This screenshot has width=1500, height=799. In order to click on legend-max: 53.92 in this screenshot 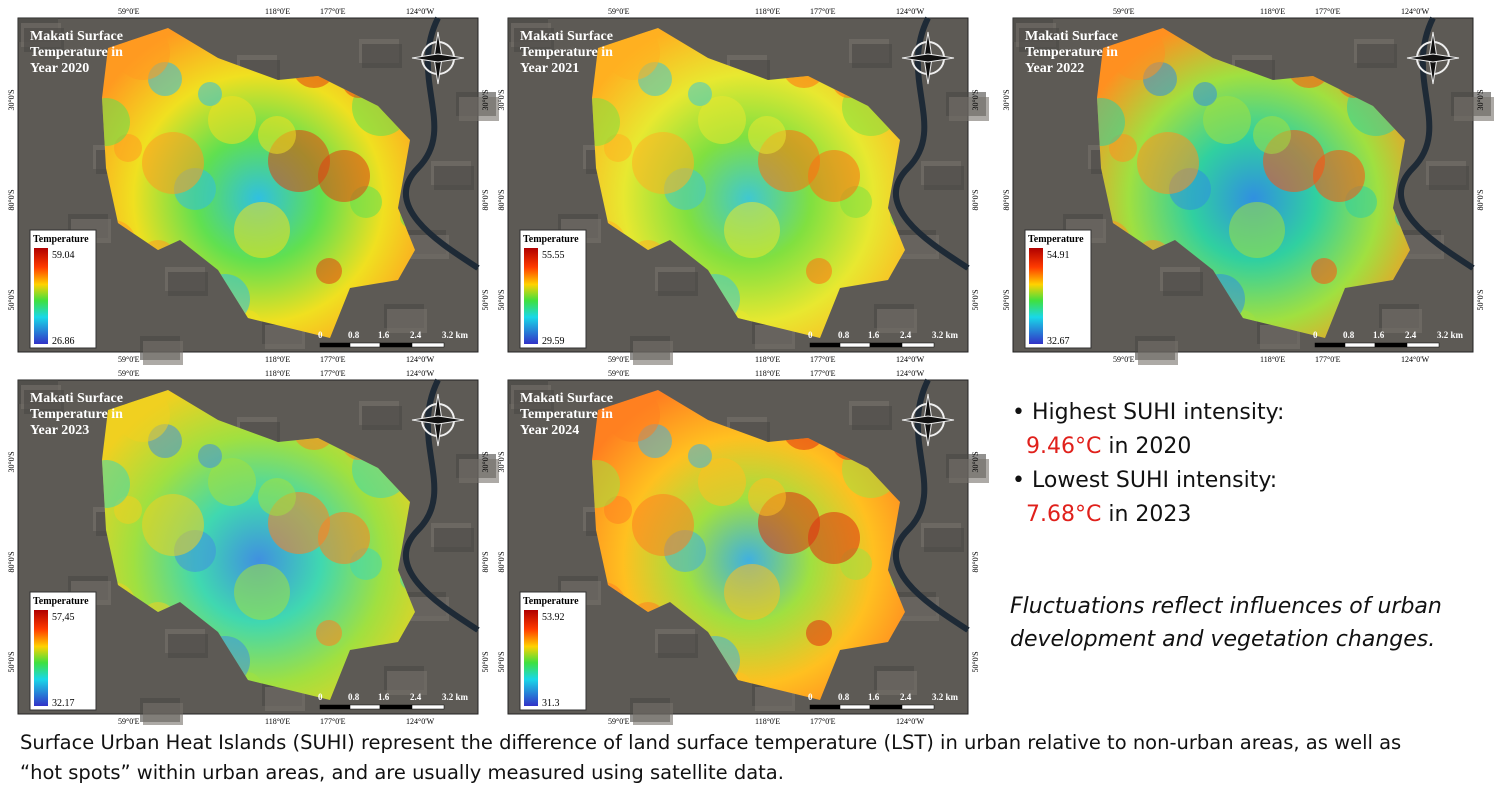, I will do `click(553, 617)`.